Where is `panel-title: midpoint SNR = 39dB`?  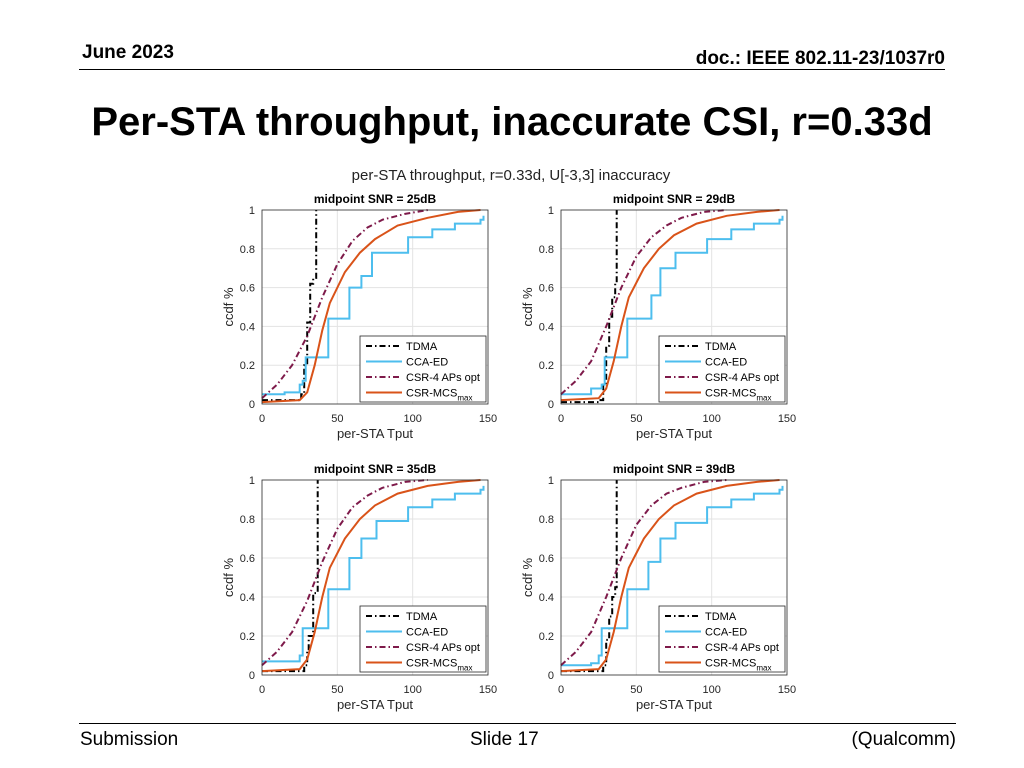
panel-title: midpoint SNR = 39dB is located at coordinates (674, 469).